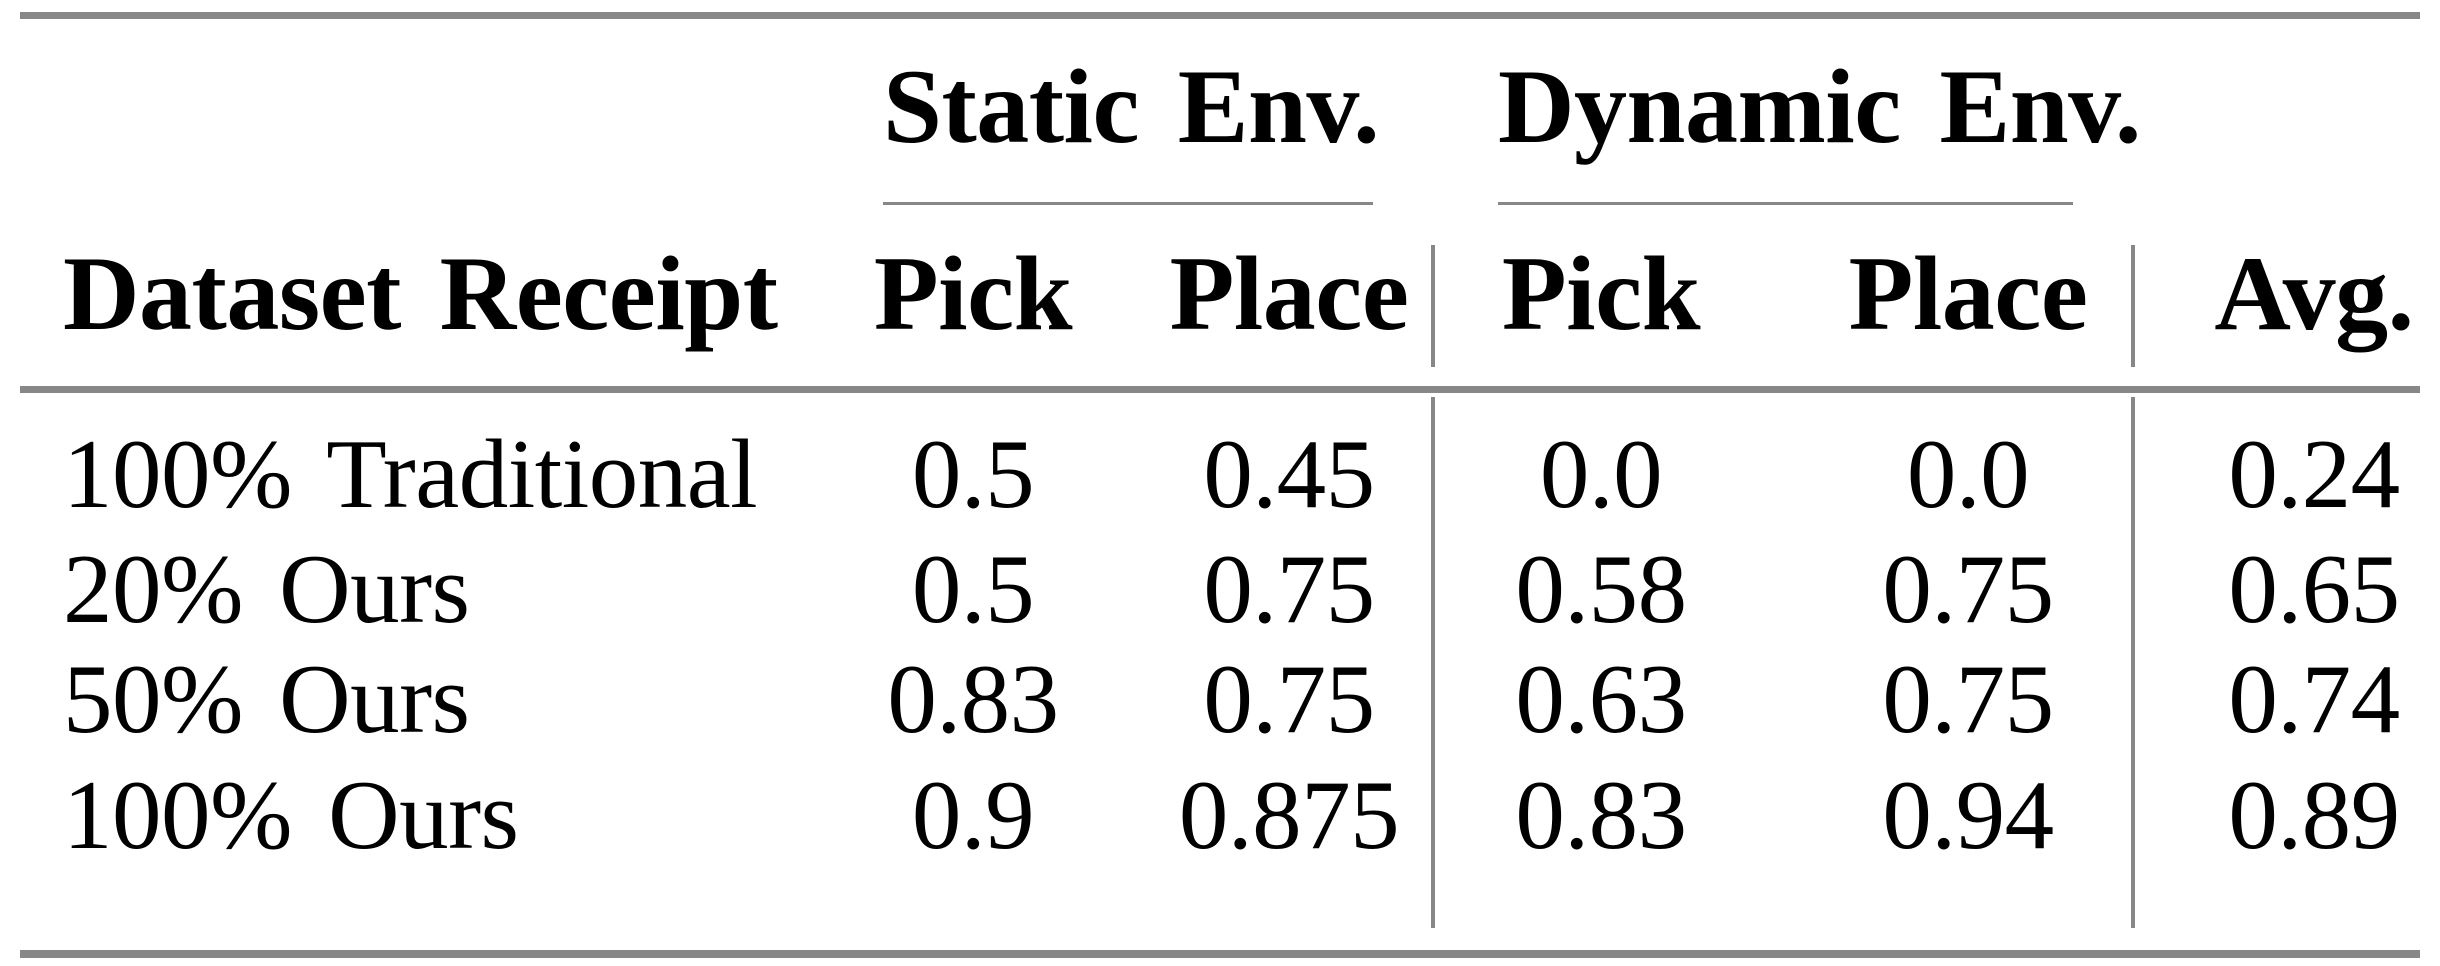 Image resolution: width=2440 pixels, height=966 pixels. Describe the element at coordinates (1220, 389) in the screenshot. I see `header-bottom-rule` at that location.